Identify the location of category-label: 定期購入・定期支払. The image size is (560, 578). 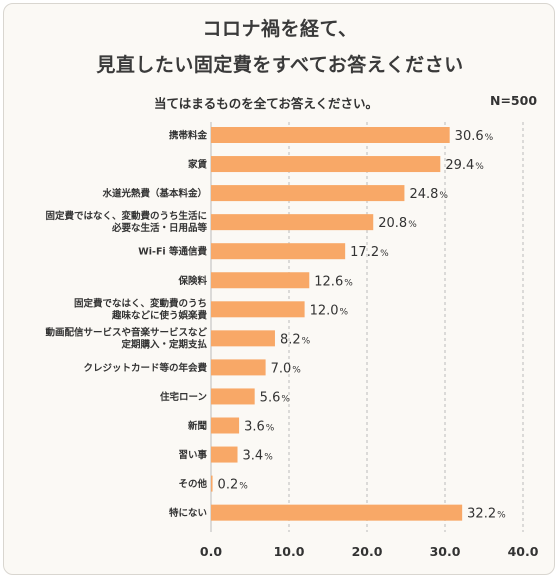
(163, 344).